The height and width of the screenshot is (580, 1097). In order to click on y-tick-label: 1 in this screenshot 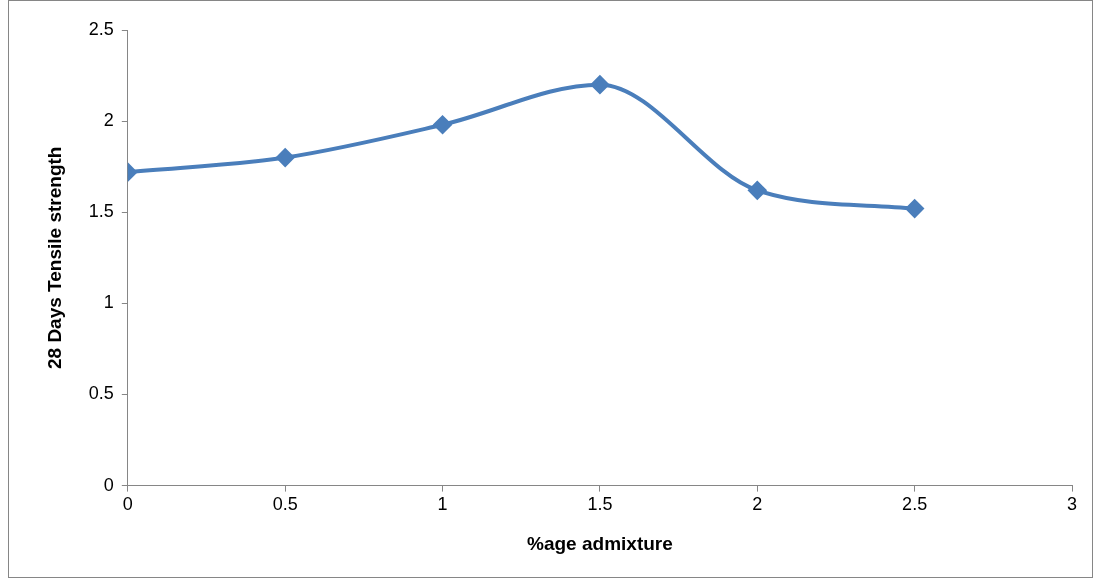, I will do `click(108, 302)`.